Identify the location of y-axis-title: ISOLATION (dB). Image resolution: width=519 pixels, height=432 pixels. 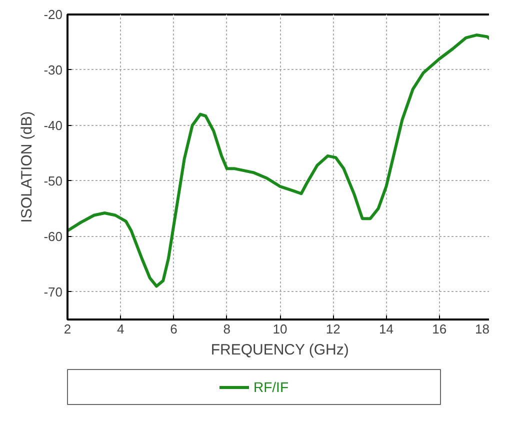
(27, 167).